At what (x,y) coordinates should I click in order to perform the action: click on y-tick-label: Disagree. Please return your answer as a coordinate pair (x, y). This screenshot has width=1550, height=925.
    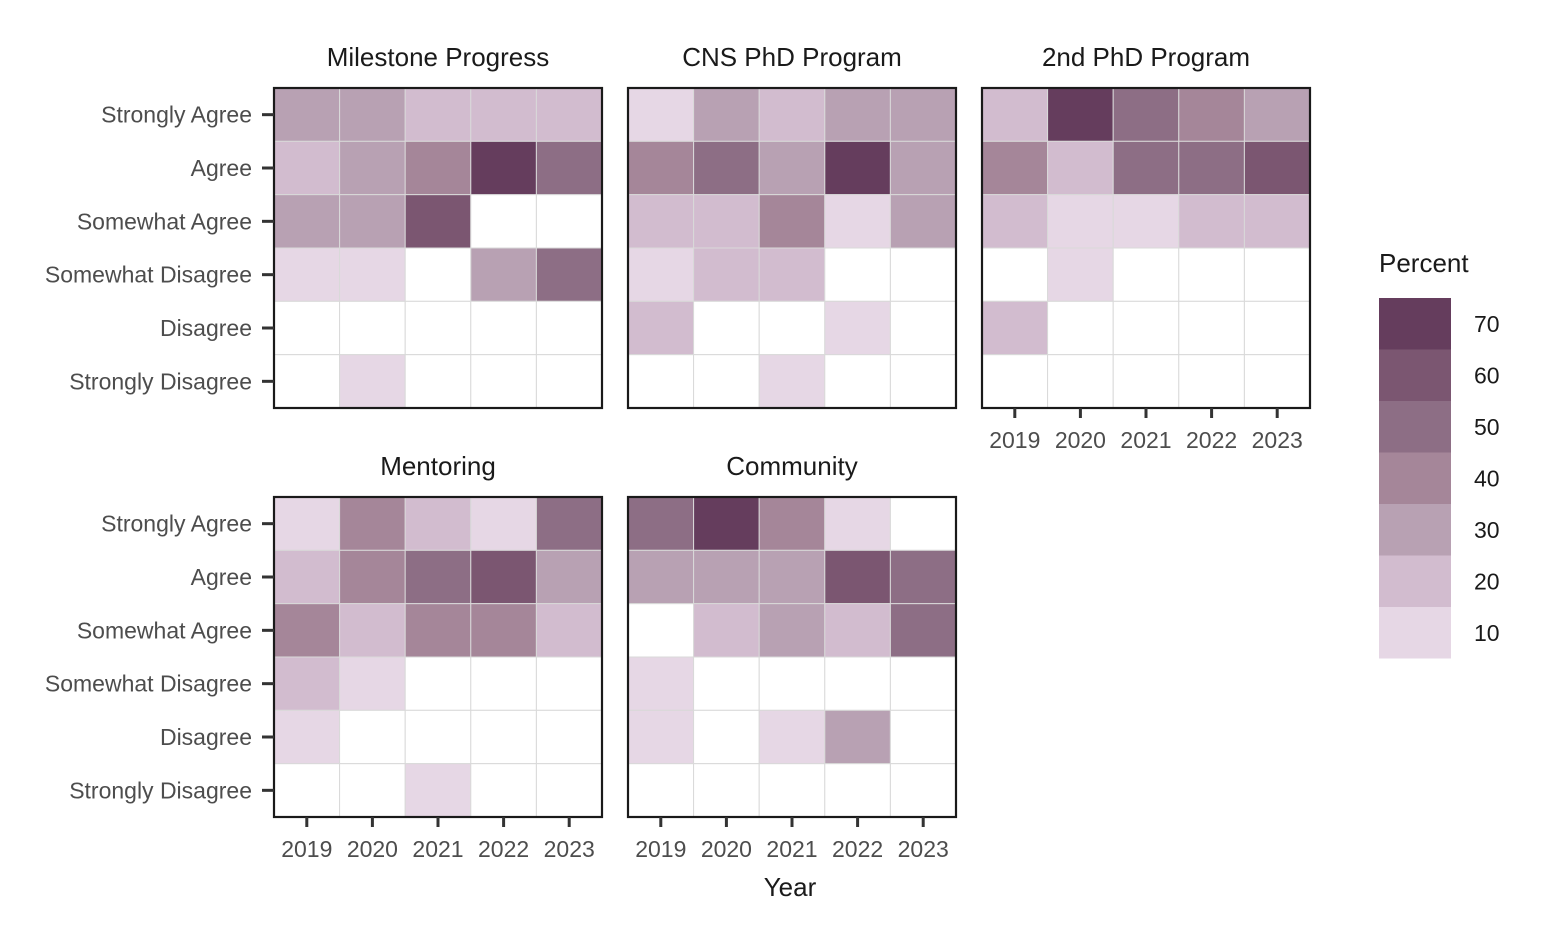
    Looking at the image, I should click on (206, 737).